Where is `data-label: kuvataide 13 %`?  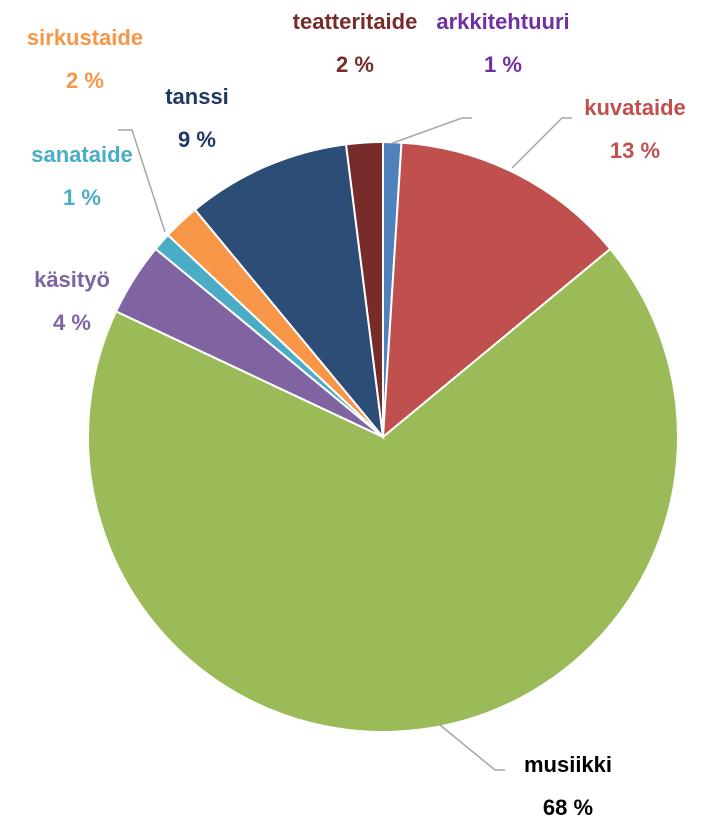 data-label: kuvataide 13 % is located at coordinates (635, 129).